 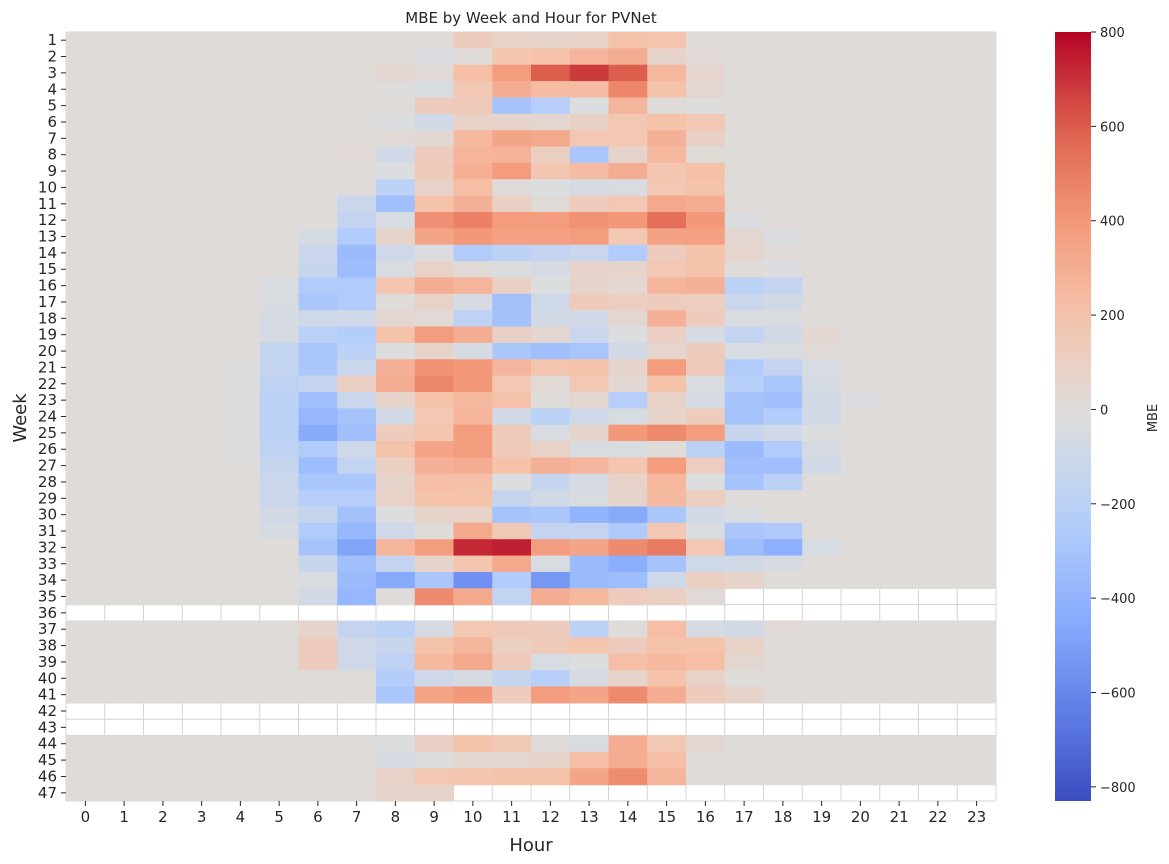 What do you see at coordinates (899, 817) in the screenshot?
I see `x-tick-label: 21` at bounding box center [899, 817].